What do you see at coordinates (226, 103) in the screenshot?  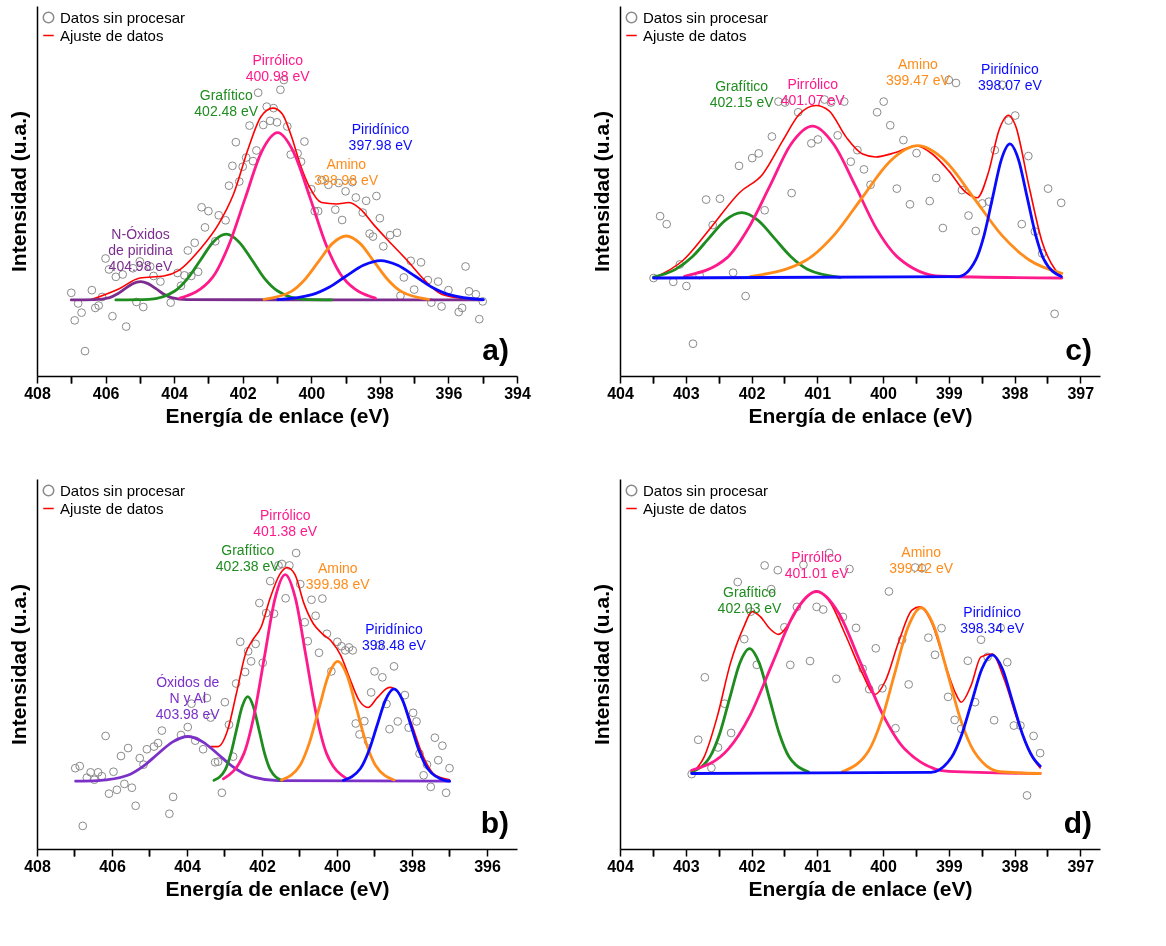 I see `text: Grafítico 402.48 eV` at bounding box center [226, 103].